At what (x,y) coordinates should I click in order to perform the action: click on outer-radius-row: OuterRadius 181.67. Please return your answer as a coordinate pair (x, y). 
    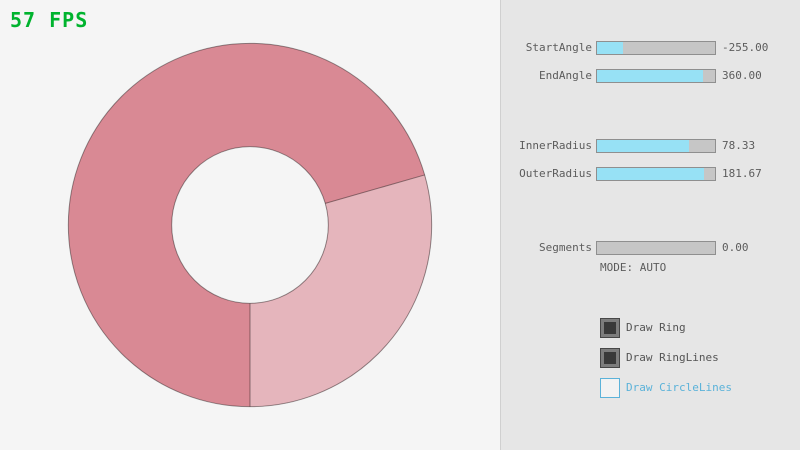
    Looking at the image, I should click on (650, 174).